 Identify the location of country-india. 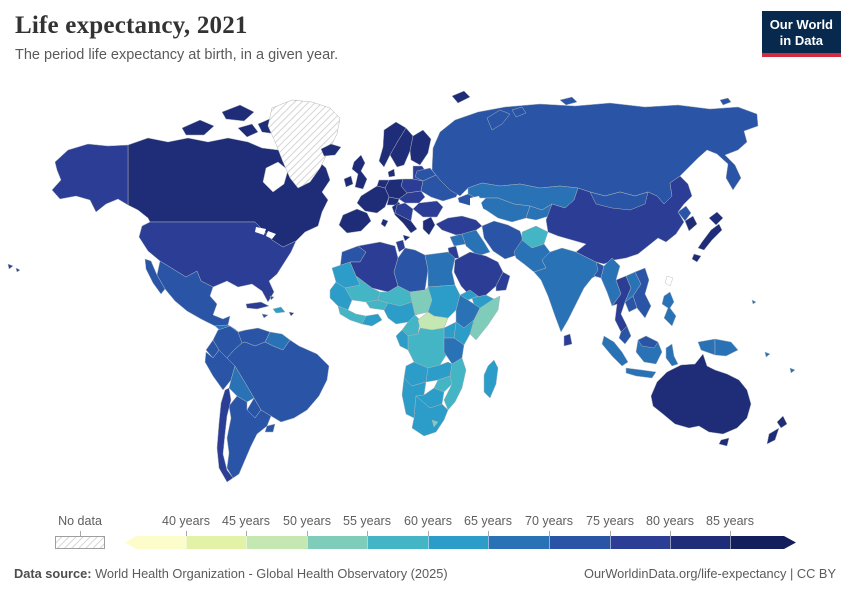
(567, 290).